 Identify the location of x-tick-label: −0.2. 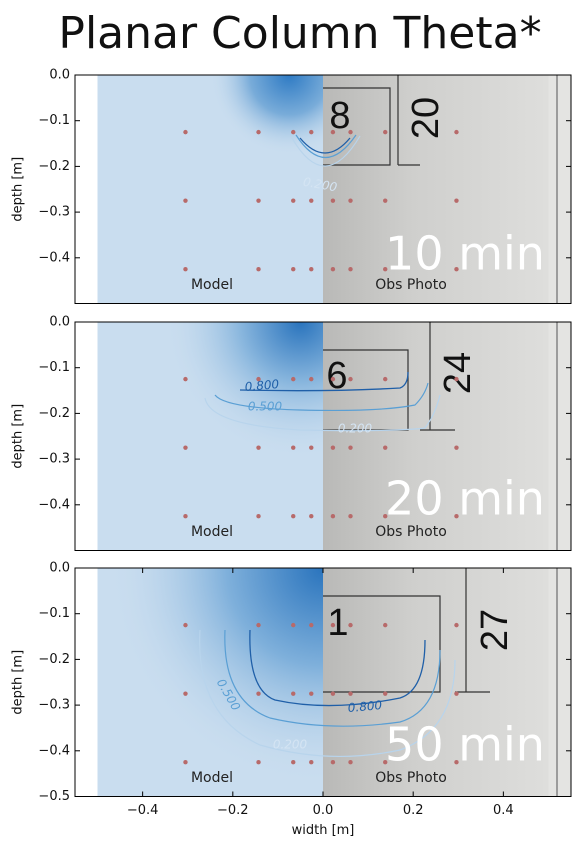
(233, 810).